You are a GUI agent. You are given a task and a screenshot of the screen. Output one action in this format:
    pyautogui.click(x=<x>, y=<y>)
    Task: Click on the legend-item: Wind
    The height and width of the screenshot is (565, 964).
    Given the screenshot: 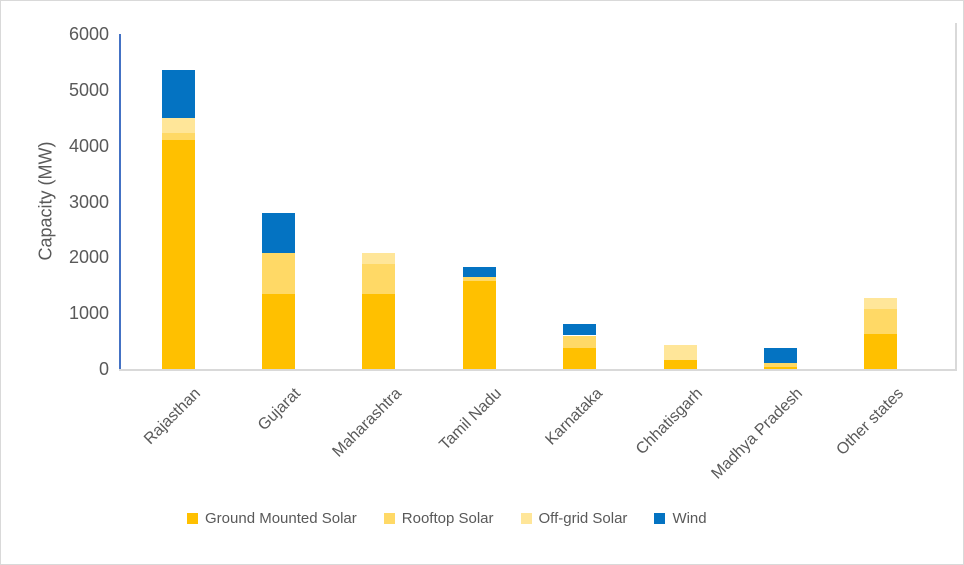 What is the action you would take?
    pyautogui.click(x=680, y=518)
    